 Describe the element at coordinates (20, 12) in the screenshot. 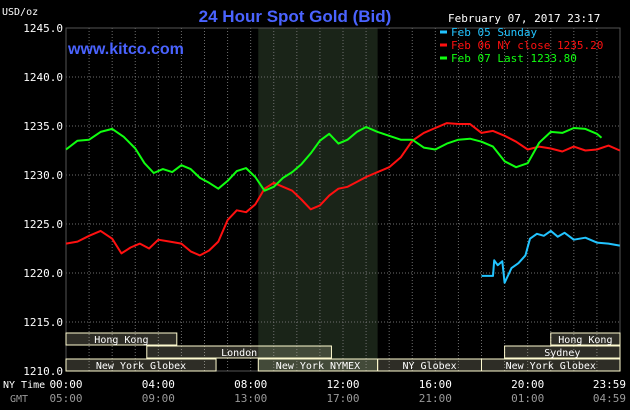

I see `y-axis-label: USD/oz` at that location.